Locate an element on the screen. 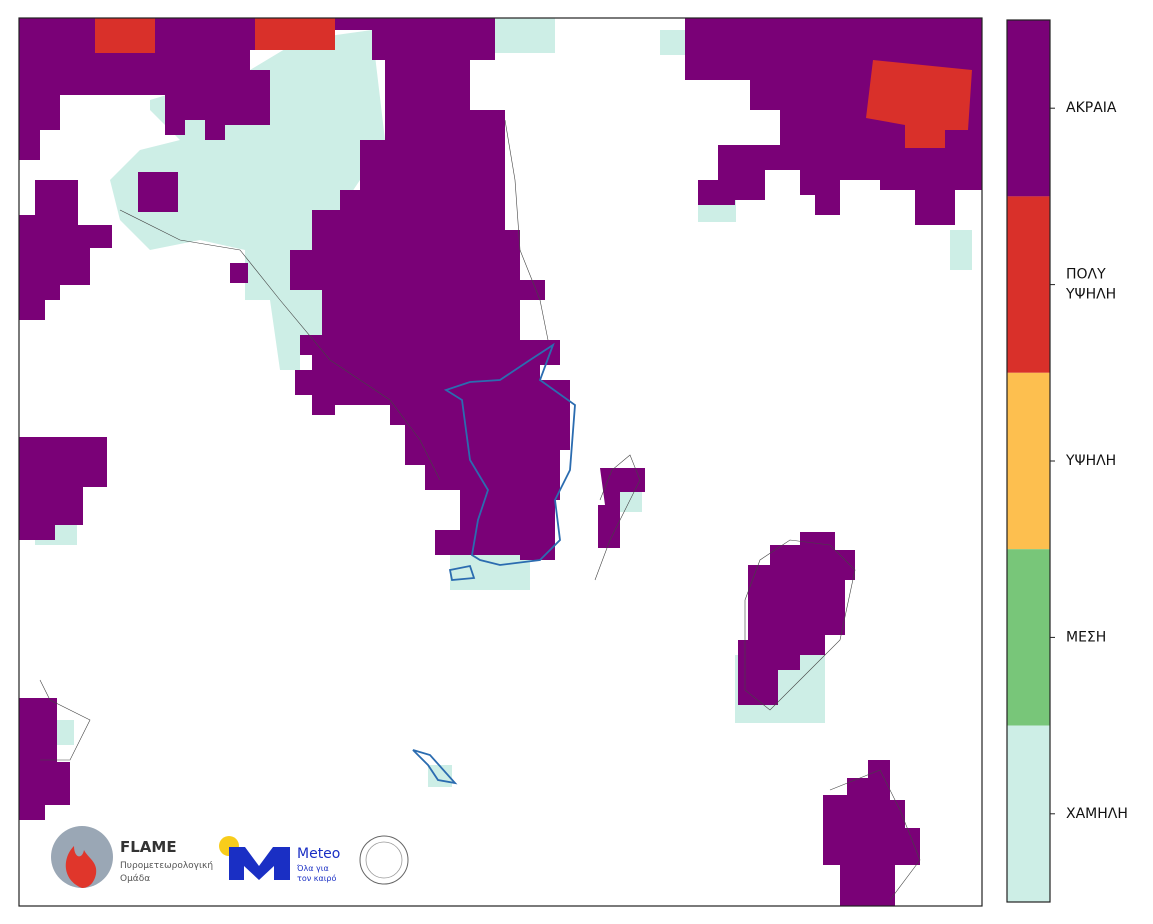  meteo-logo-m is located at coordinates (259, 863).